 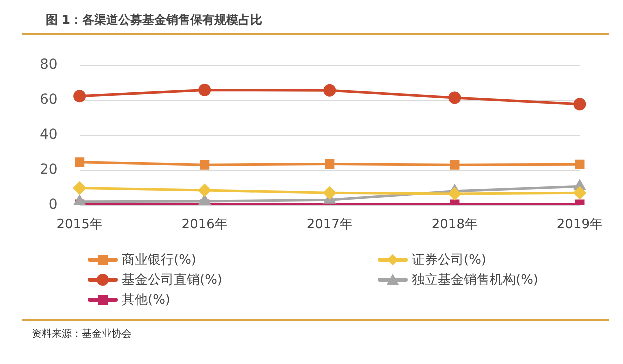 I want to click on x-tick-label: 2017年, so click(x=329, y=225).